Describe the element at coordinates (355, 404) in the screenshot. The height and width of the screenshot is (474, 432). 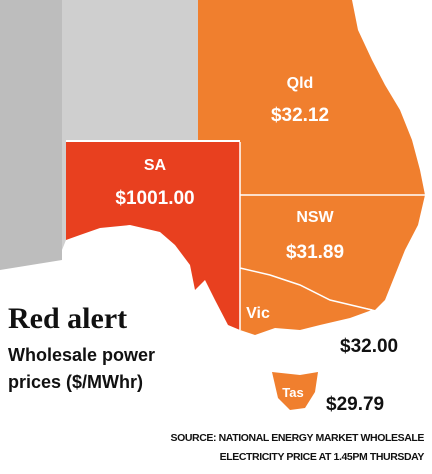
I see `region-price: $29.79` at that location.